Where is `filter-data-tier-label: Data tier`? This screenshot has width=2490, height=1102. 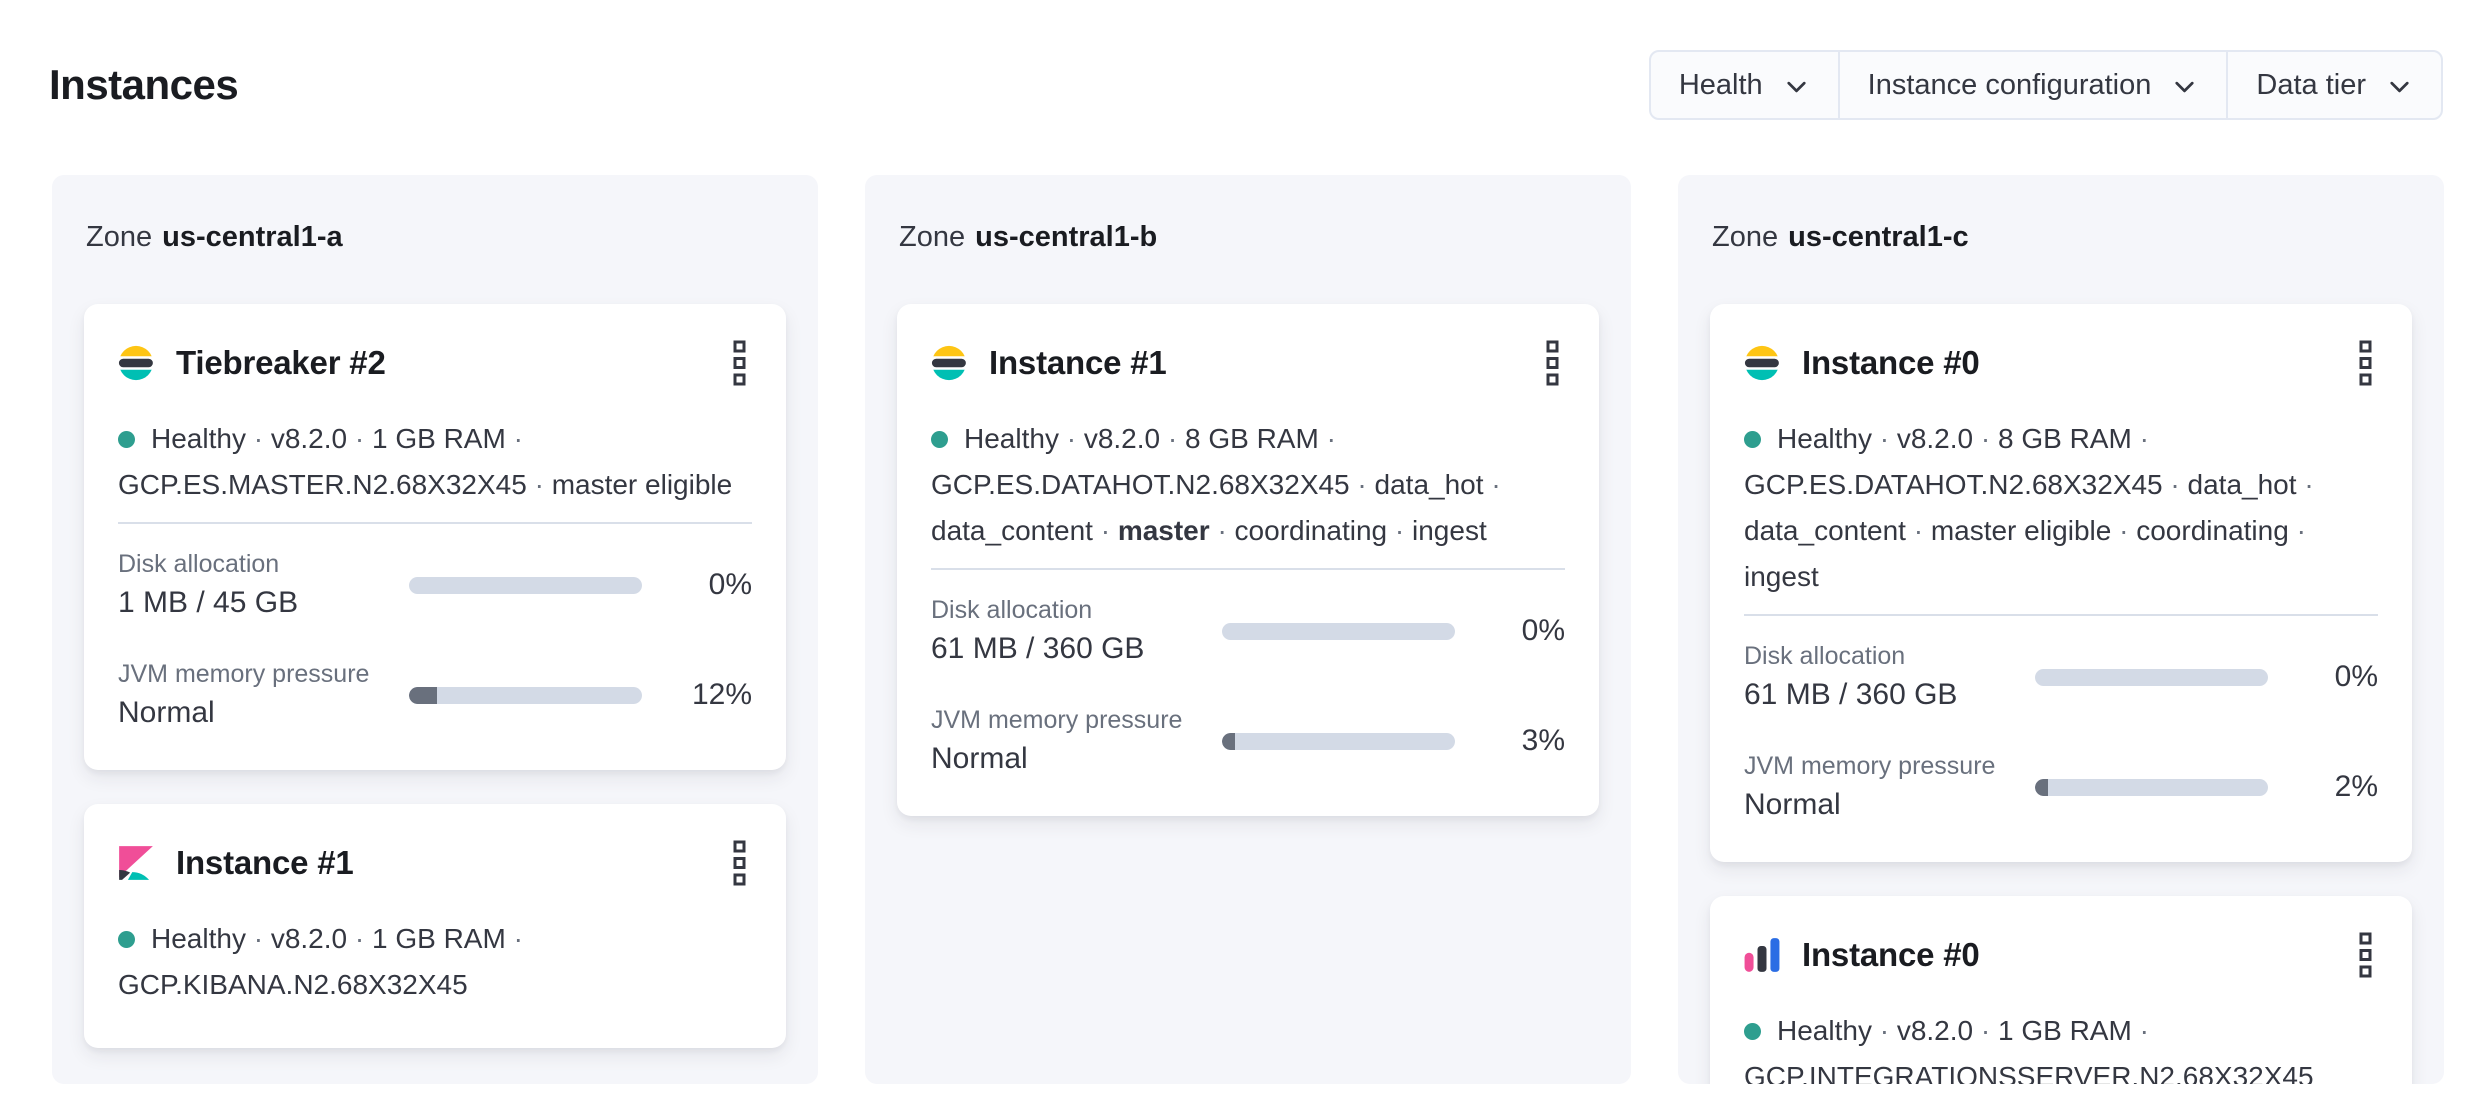
filter-data-tier-label: Data tier is located at coordinates (2311, 84).